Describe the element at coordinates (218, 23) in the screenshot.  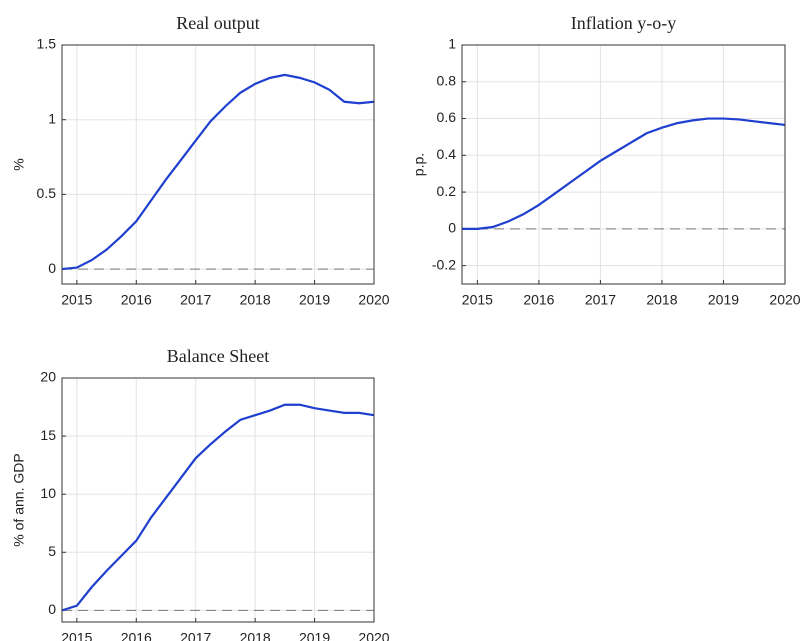
I see `chart-title: Real output` at that location.